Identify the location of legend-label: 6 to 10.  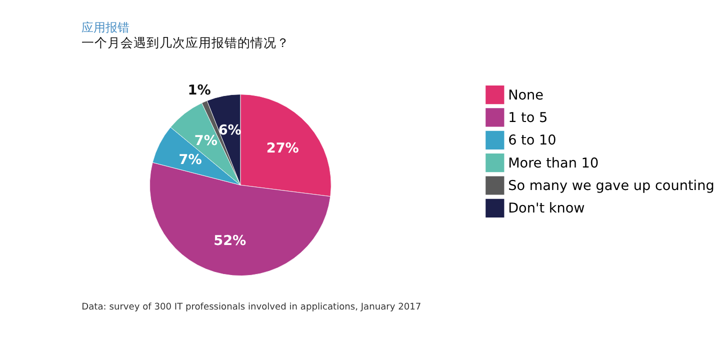
(532, 140).